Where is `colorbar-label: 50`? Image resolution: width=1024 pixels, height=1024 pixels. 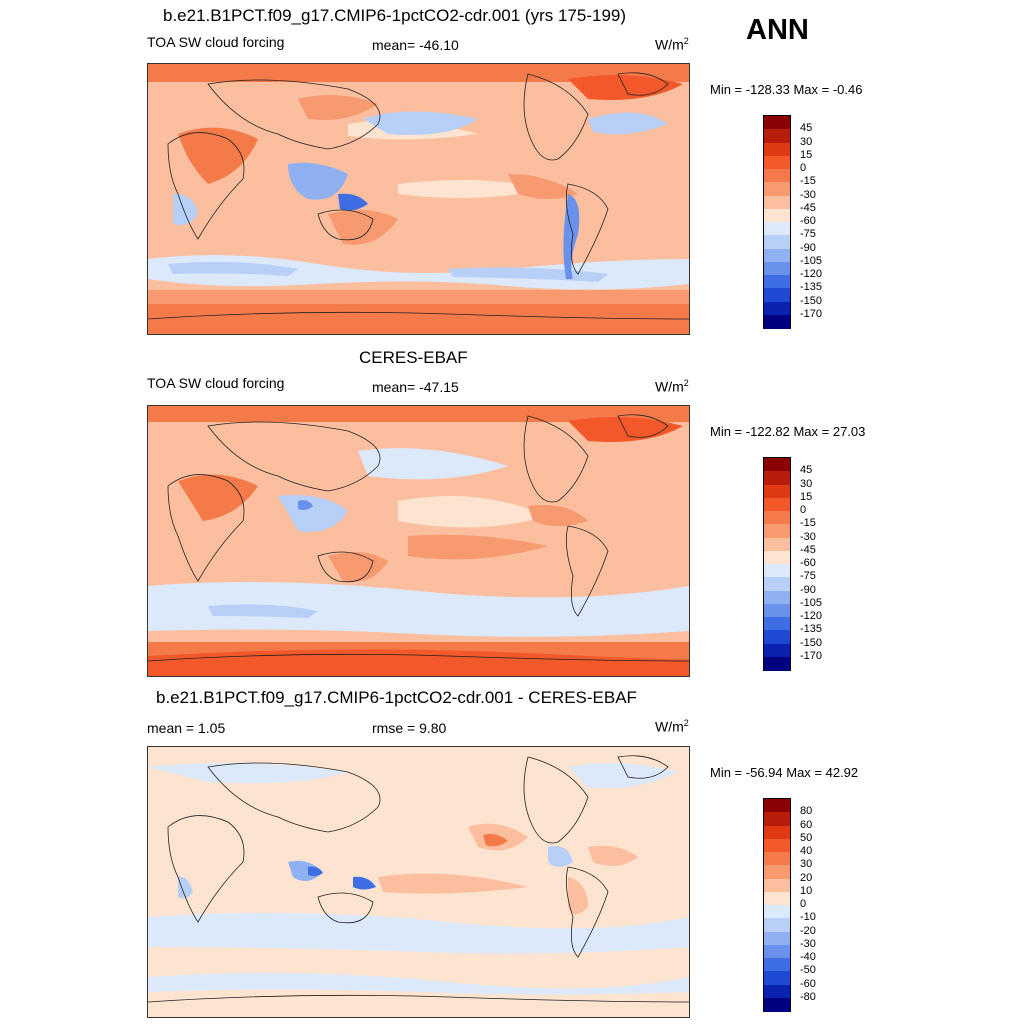
colorbar-label: 50 is located at coordinates (806, 837).